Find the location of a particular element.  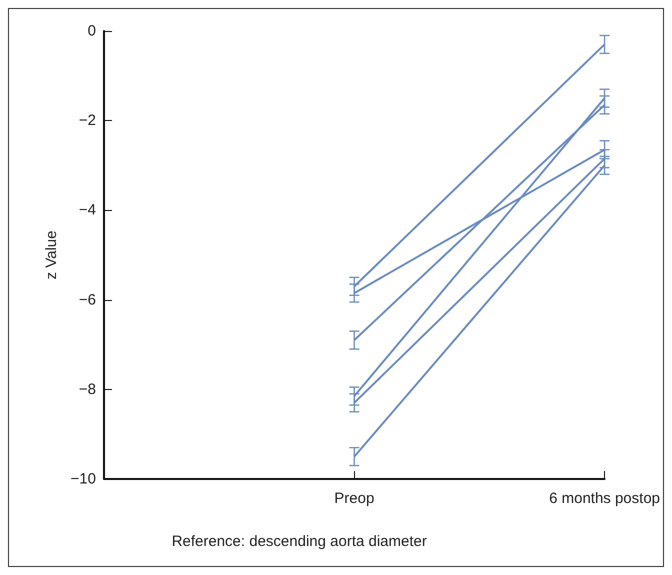

y-axis-title: z Value is located at coordinates (51, 255).